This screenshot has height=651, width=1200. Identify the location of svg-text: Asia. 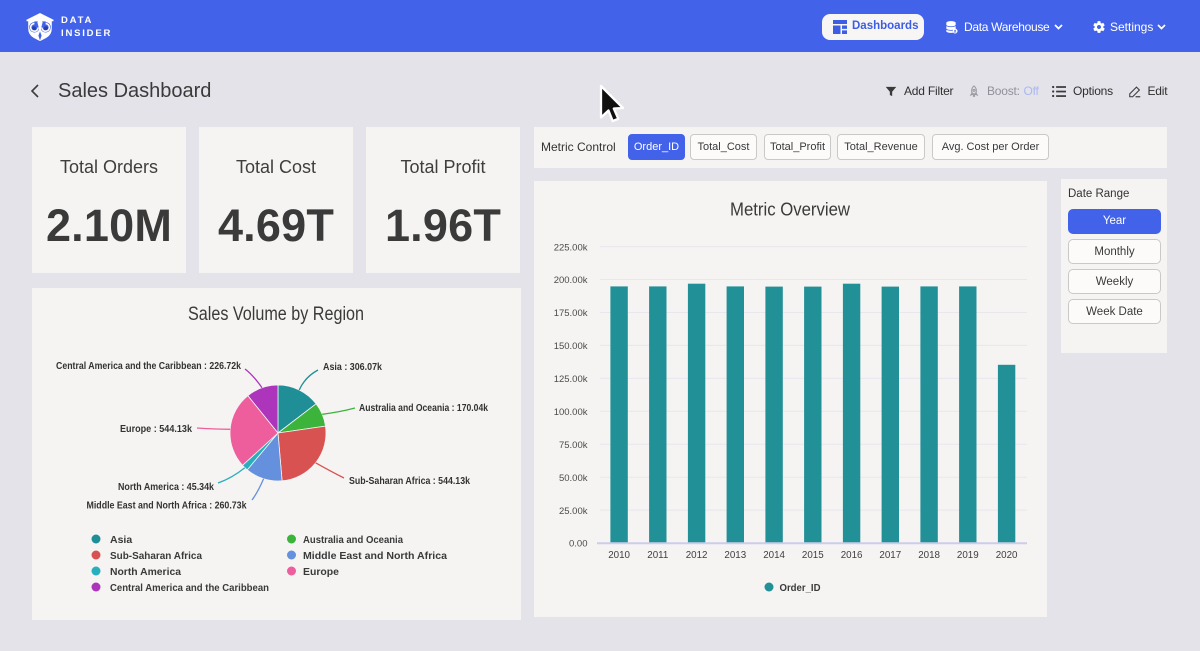
(121, 540).